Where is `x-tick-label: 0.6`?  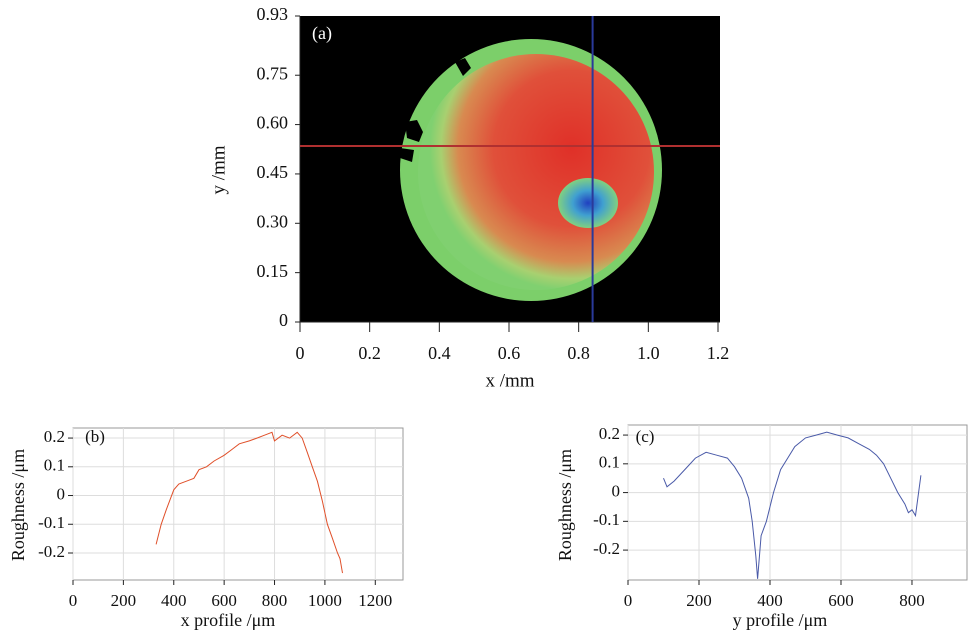
x-tick-label: 0.6 is located at coordinates (509, 353).